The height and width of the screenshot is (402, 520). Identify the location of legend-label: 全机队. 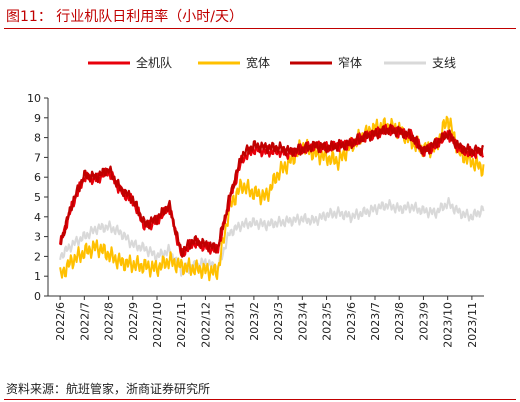
(154, 62).